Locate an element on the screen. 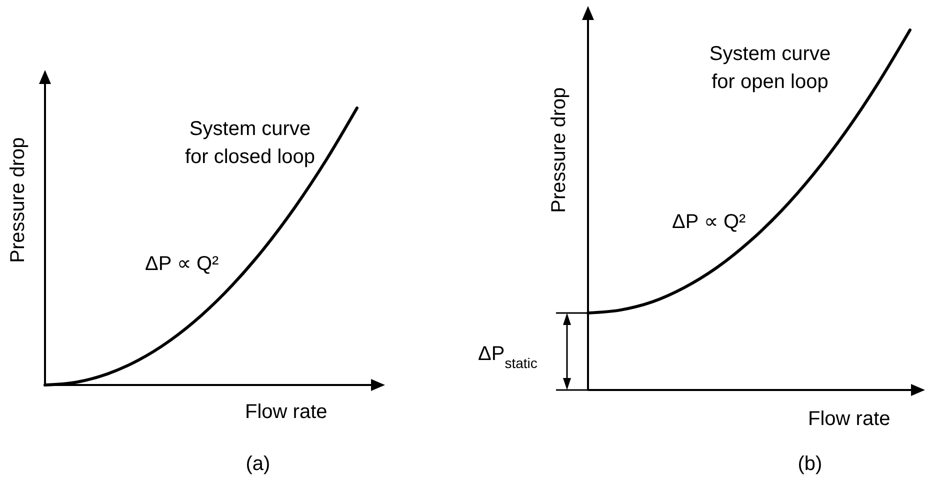 Image resolution: width=931 pixels, height=480 pixels. annotation: System curve for open loop is located at coordinates (770, 68).